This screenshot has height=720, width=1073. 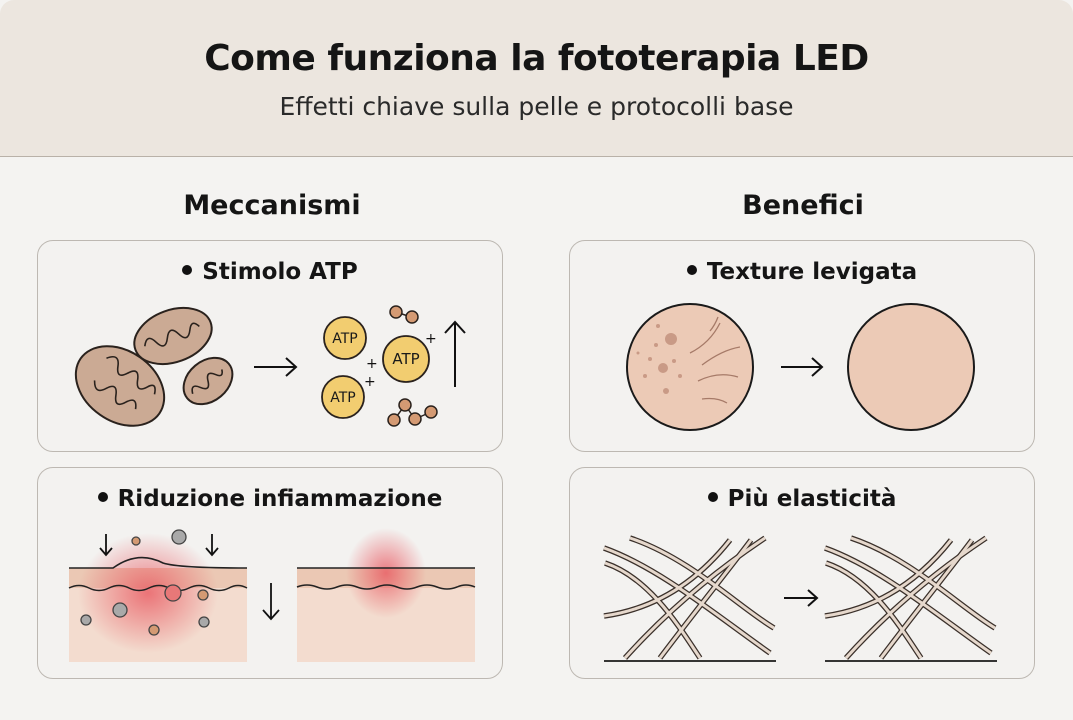 What do you see at coordinates (803, 205) in the screenshot?
I see `column-title-benefits: Benefici` at bounding box center [803, 205].